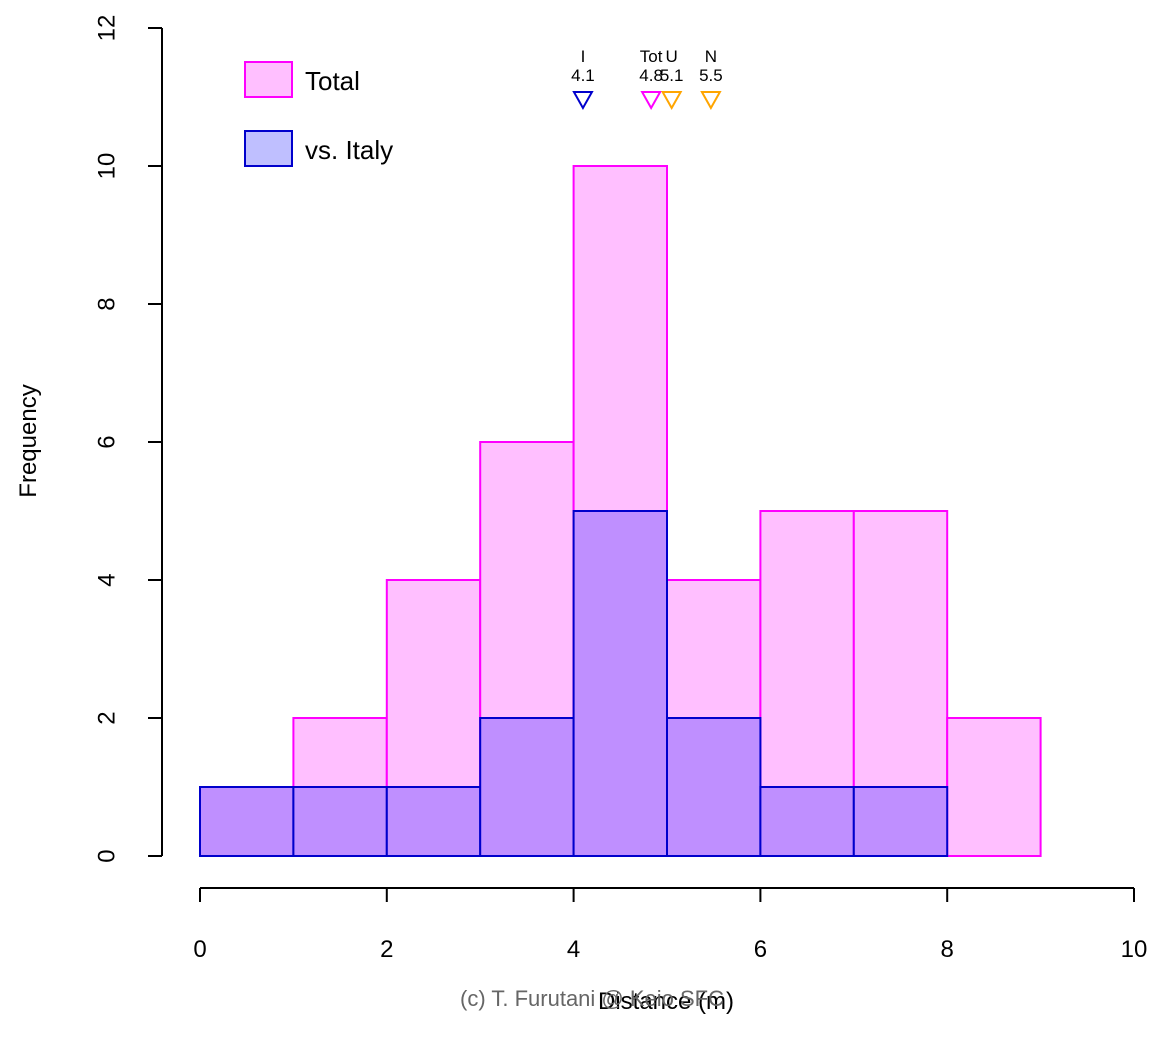  I want to click on legend: Total vs. Italy, so click(318, 114).